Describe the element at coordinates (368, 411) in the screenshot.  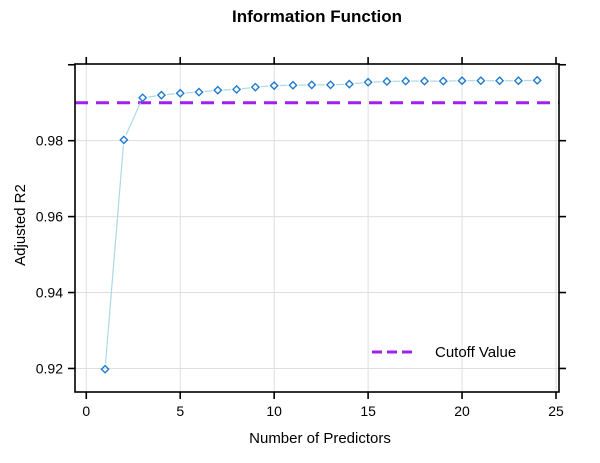
I see `x-tick-label: 15` at that location.